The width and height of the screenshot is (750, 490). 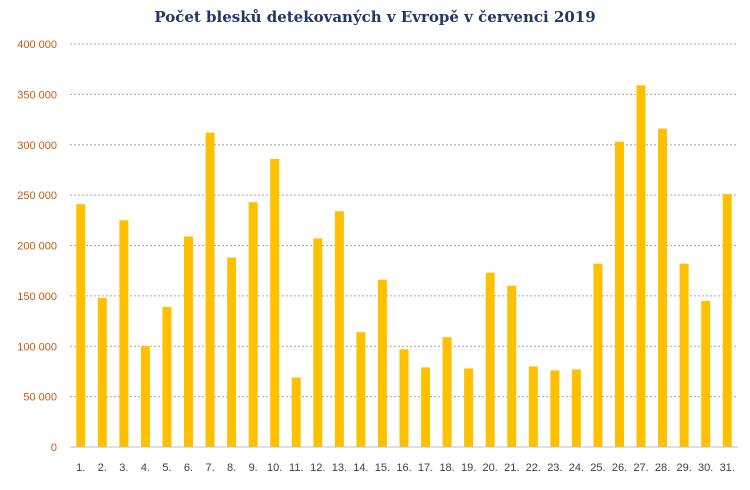 I want to click on y-tick-label: 200 000, so click(x=37, y=247).